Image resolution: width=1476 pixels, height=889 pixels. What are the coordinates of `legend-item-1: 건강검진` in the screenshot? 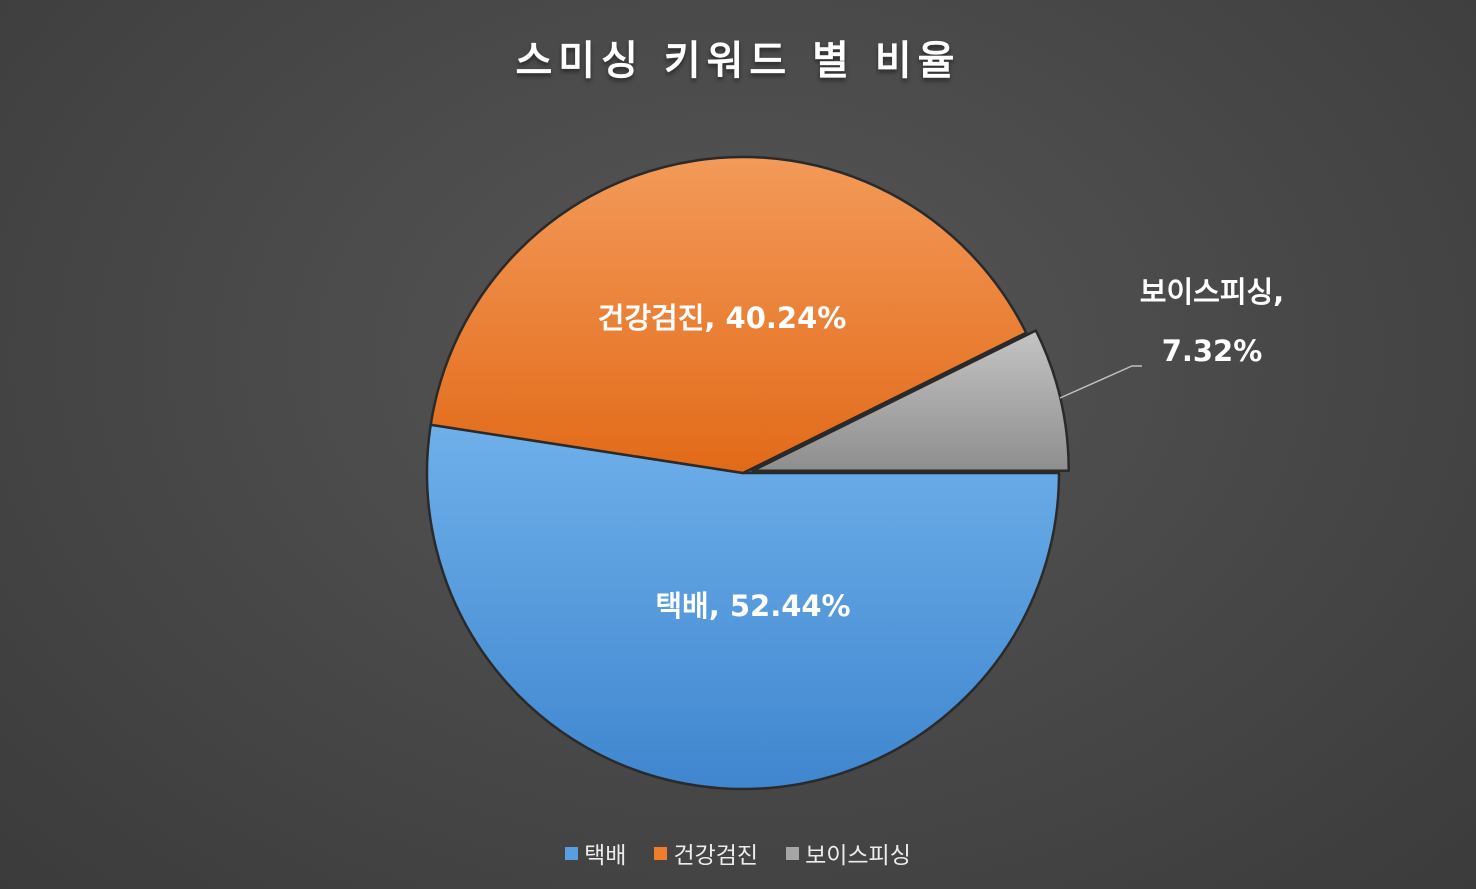 It's located at (706, 853).